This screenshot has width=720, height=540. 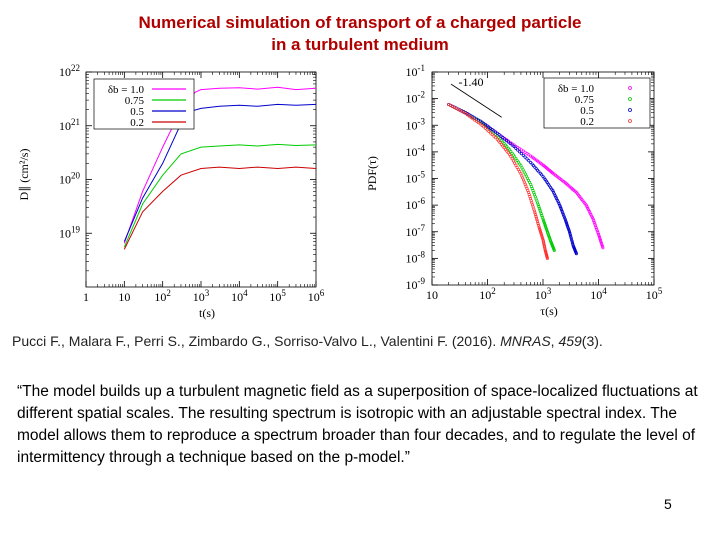 What do you see at coordinates (416, 178) in the screenshot?
I see `y-tick-label: 10⁻⁵` at bounding box center [416, 178].